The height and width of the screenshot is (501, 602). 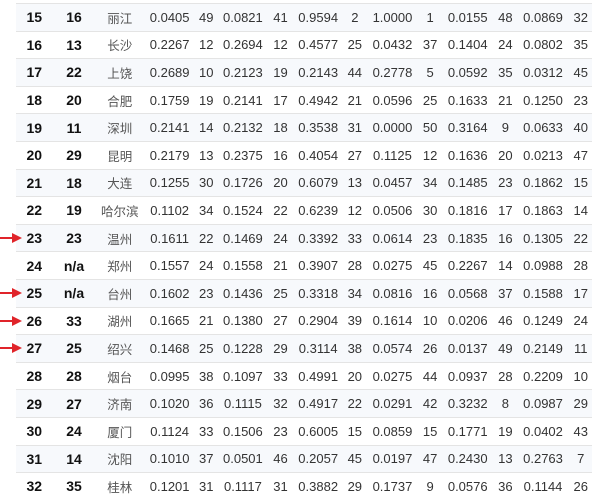 What do you see at coordinates (354, 403) in the screenshot?
I see `rank-3-cell: 22` at bounding box center [354, 403].